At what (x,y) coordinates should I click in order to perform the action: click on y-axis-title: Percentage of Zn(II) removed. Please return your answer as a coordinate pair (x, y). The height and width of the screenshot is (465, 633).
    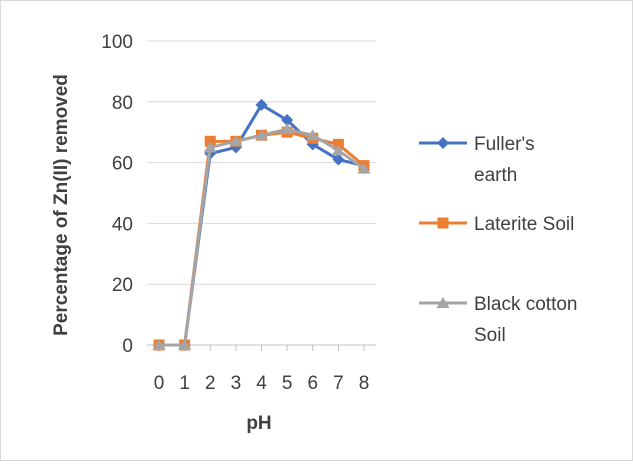
    Looking at the image, I should click on (61, 205).